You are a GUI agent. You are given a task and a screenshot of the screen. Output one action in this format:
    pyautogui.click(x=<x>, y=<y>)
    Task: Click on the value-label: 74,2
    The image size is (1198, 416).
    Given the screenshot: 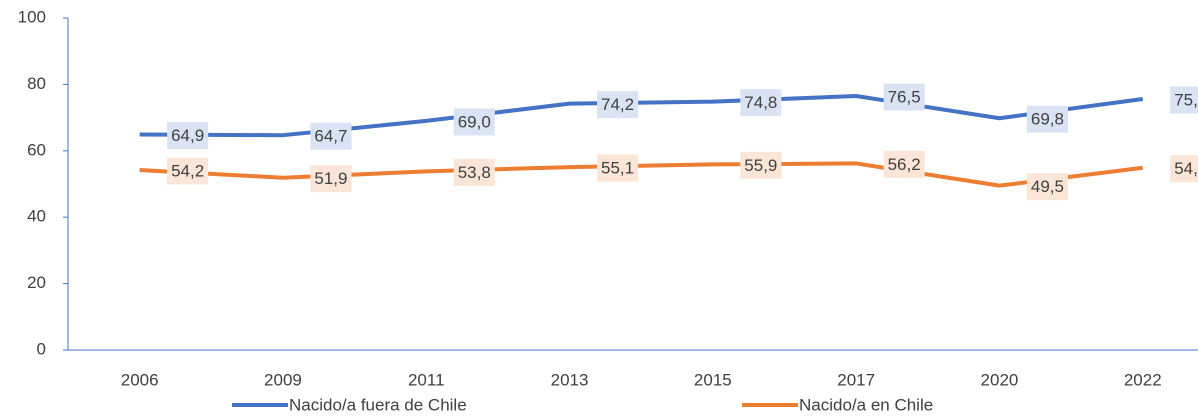 What is the action you would take?
    pyautogui.click(x=617, y=104)
    